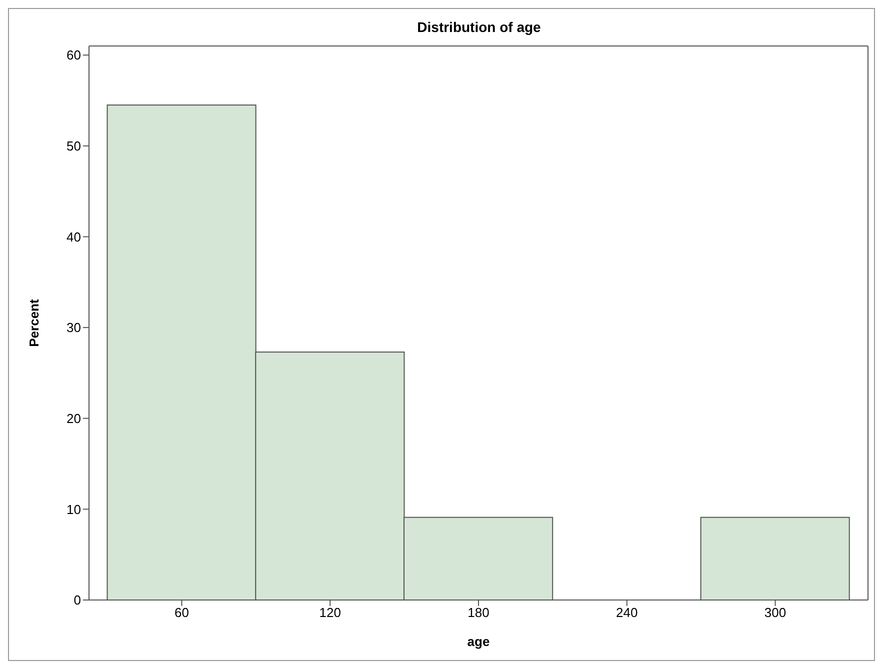  I want to click on x-tick-label: 120, so click(330, 612).